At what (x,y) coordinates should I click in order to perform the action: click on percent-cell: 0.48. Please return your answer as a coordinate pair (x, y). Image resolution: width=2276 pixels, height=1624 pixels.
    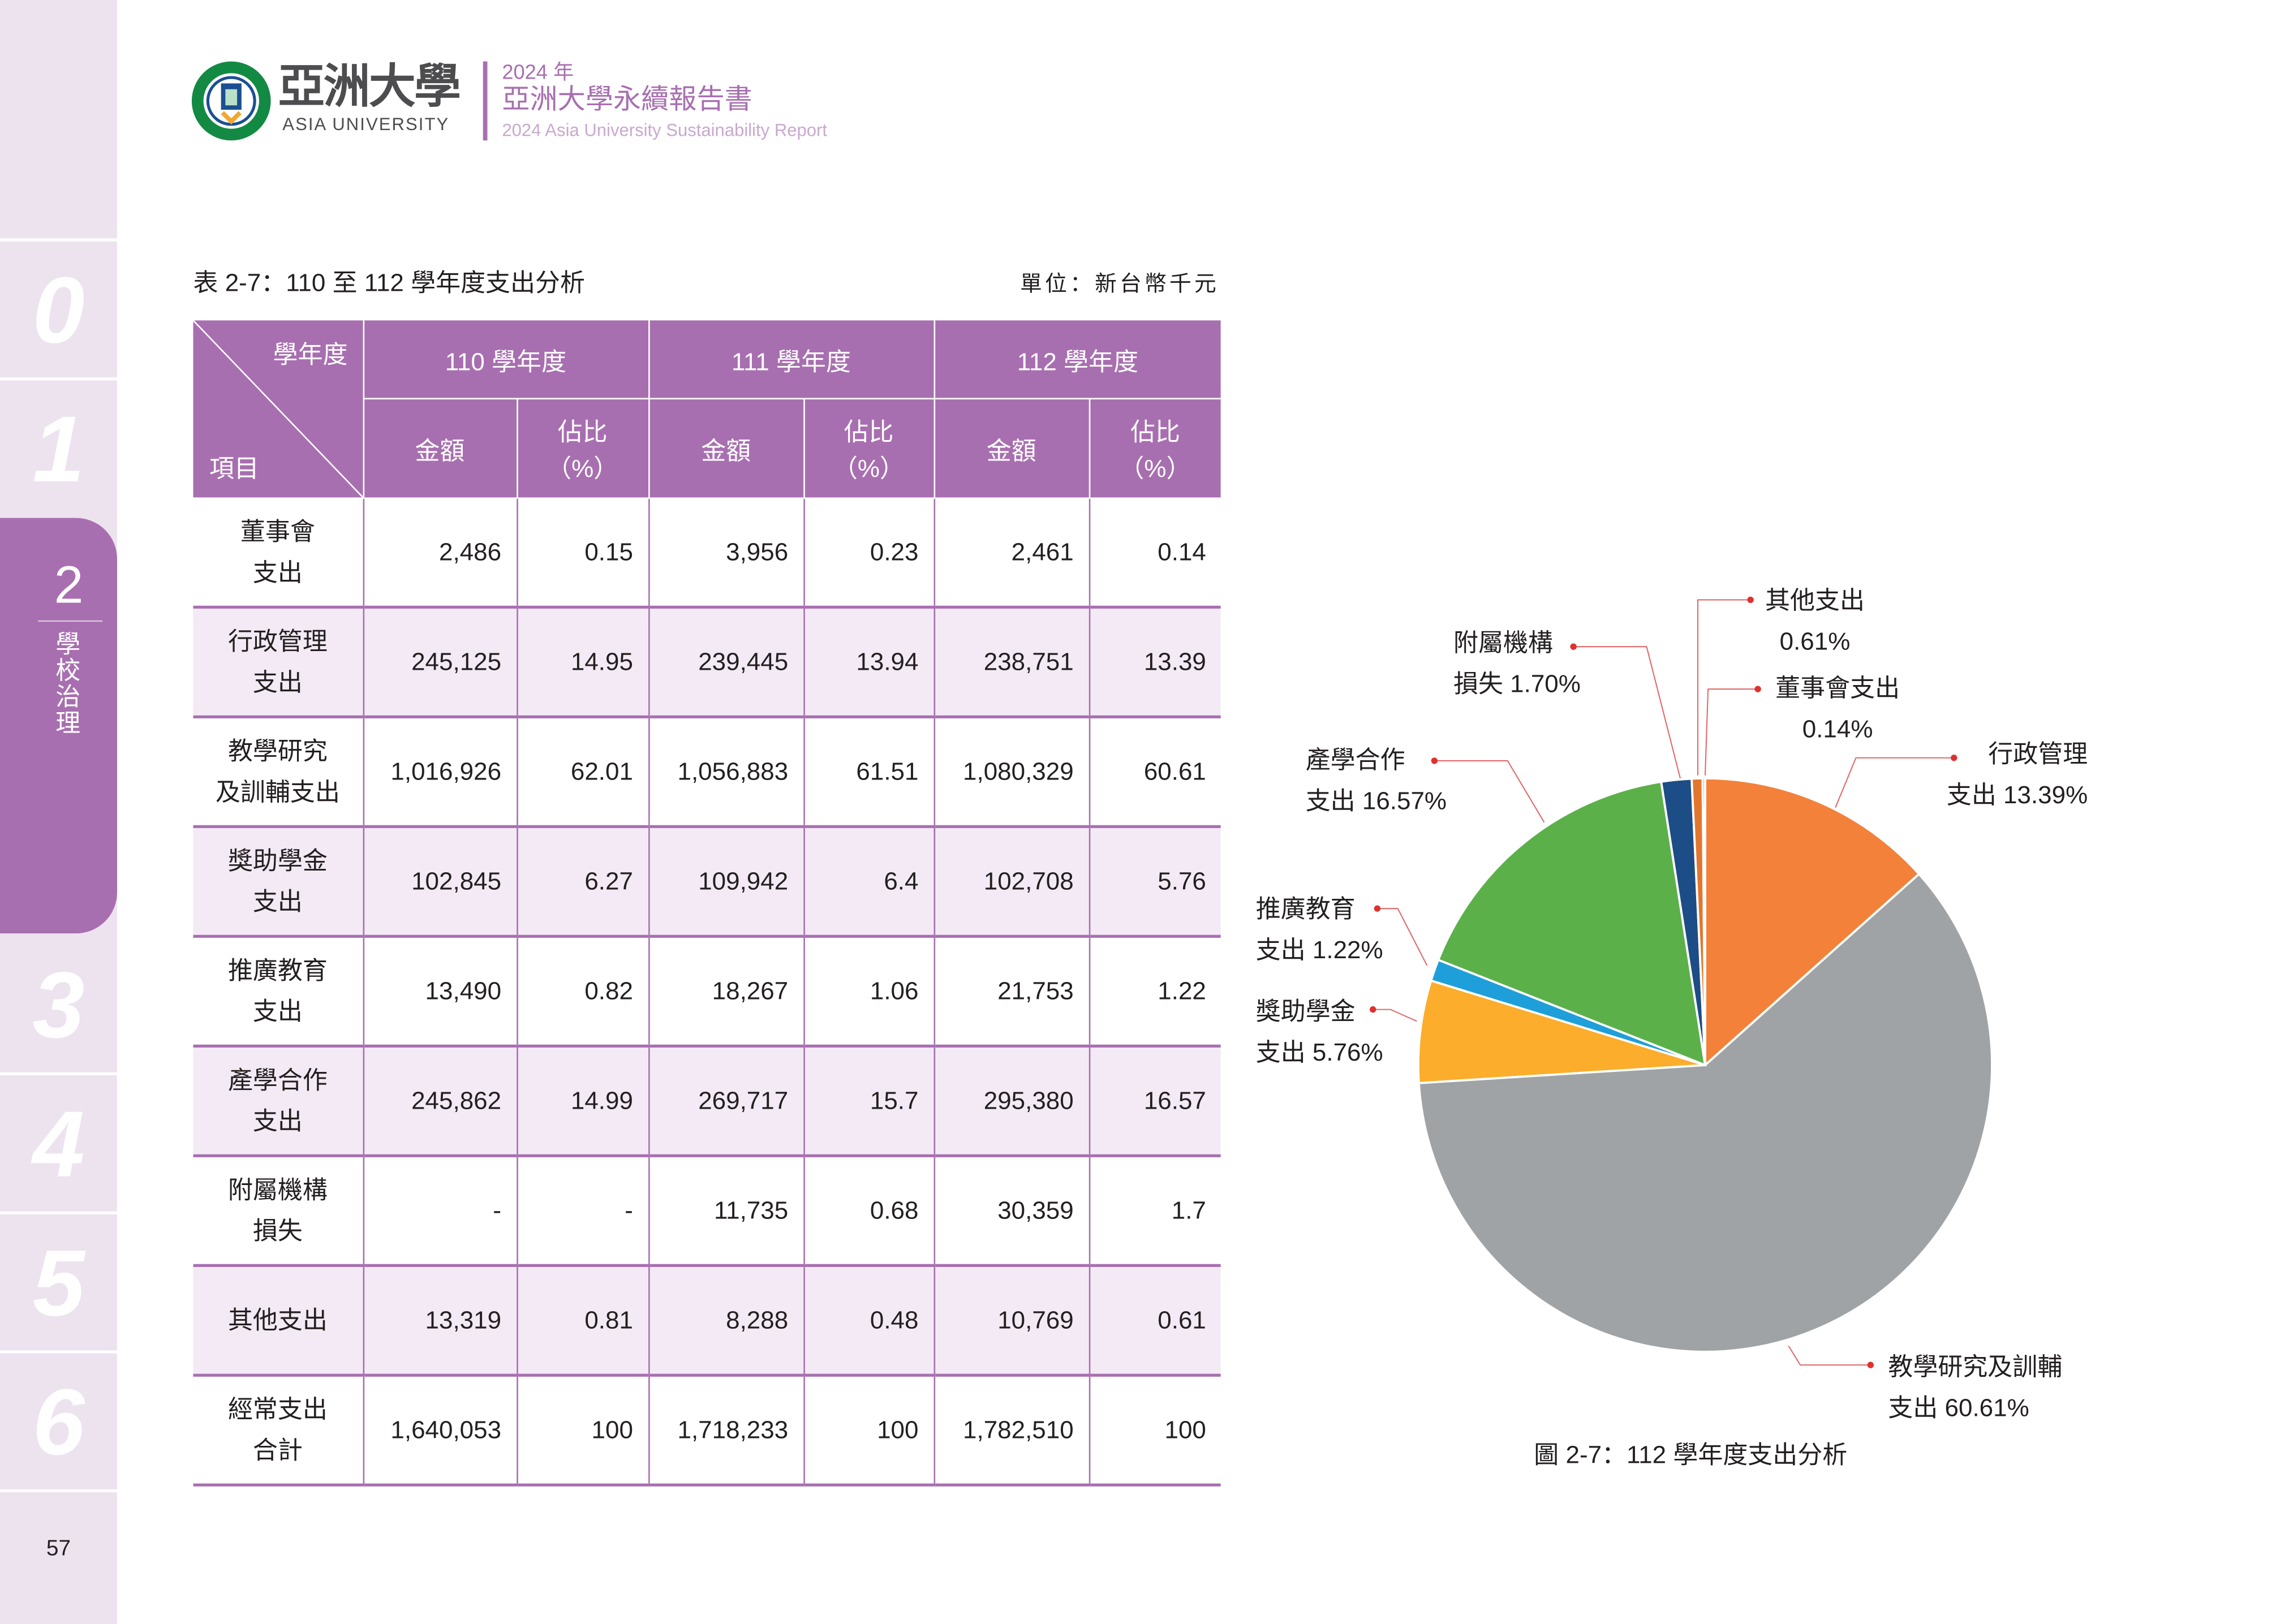
    Looking at the image, I should click on (869, 1321).